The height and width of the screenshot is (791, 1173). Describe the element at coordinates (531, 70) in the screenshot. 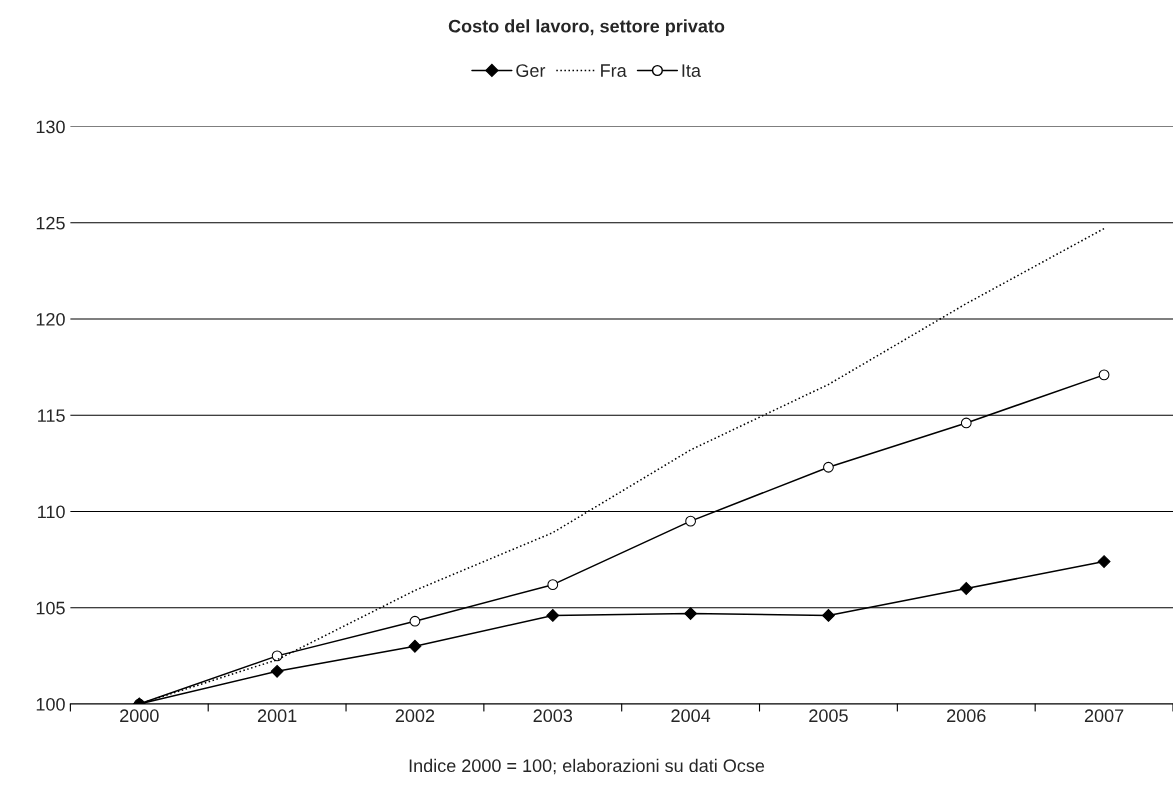

I see `legend-label: Ger` at that location.